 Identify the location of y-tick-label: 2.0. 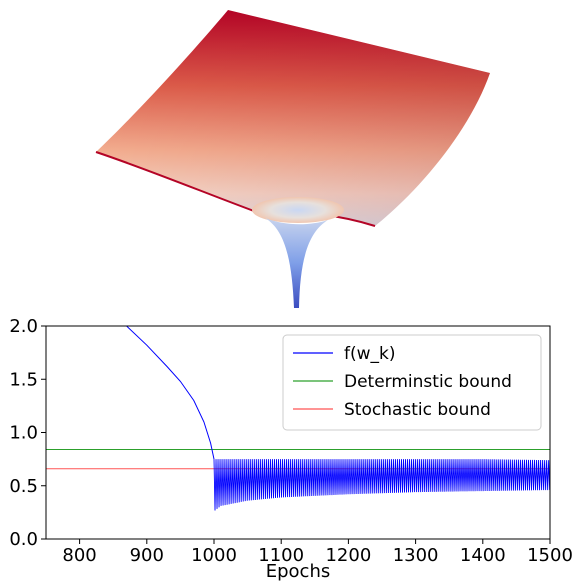
(23, 326).